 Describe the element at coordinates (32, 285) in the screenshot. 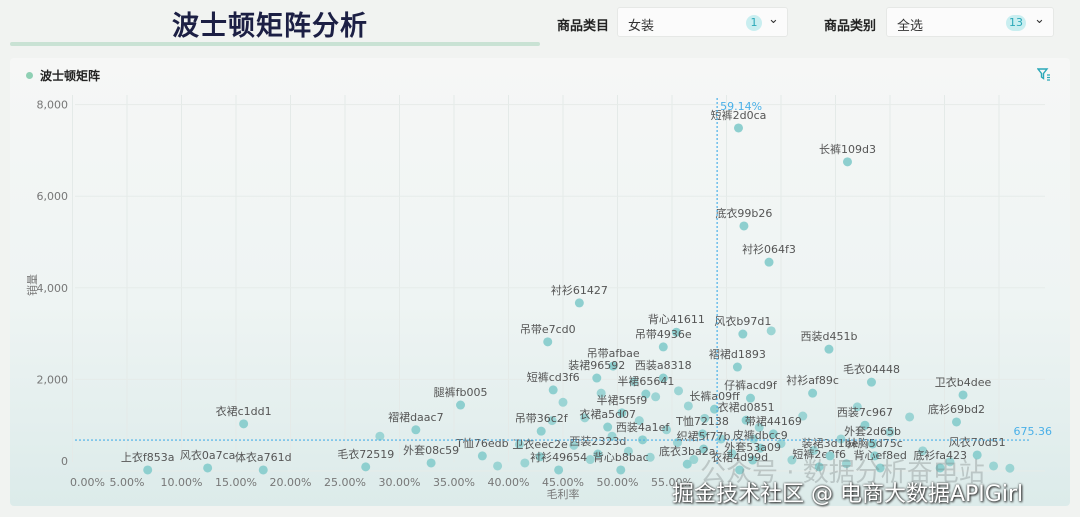

I see `y-axis-label: 销量` at that location.